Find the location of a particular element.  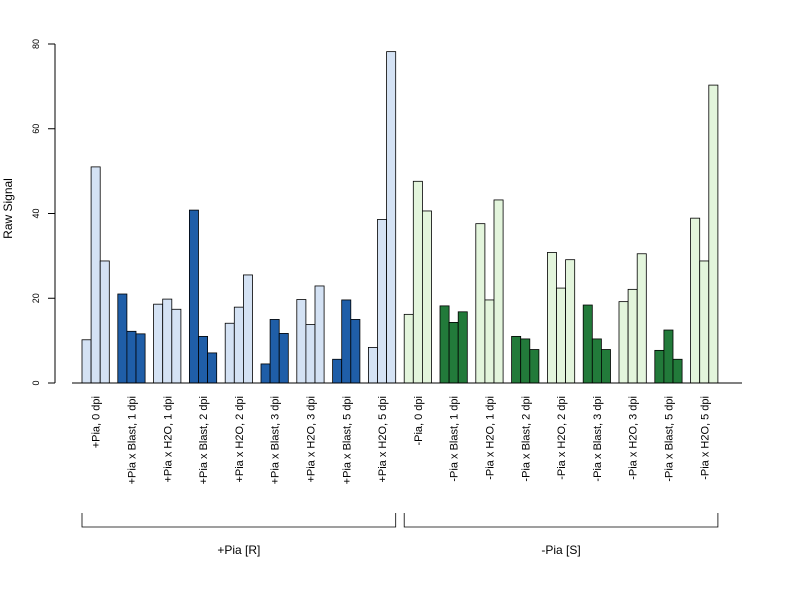

x-tick-label: +Pia x Blast, 5 dpi is located at coordinates (347, 440).